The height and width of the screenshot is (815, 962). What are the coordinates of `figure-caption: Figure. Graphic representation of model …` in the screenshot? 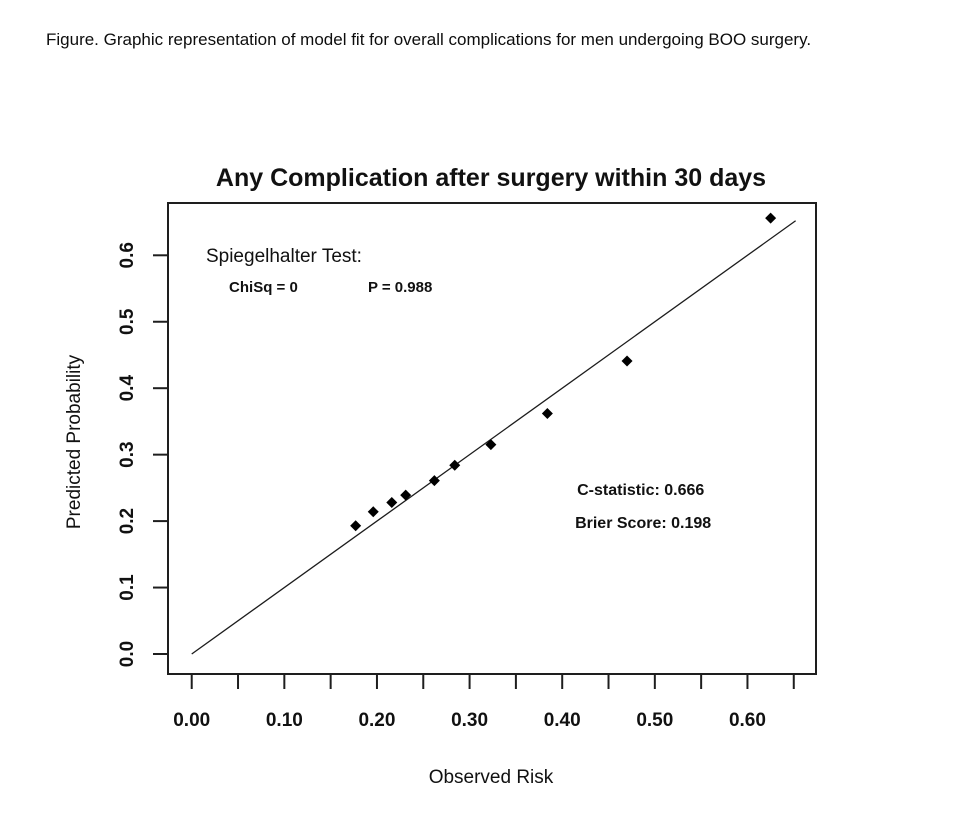 It's located at (429, 39).